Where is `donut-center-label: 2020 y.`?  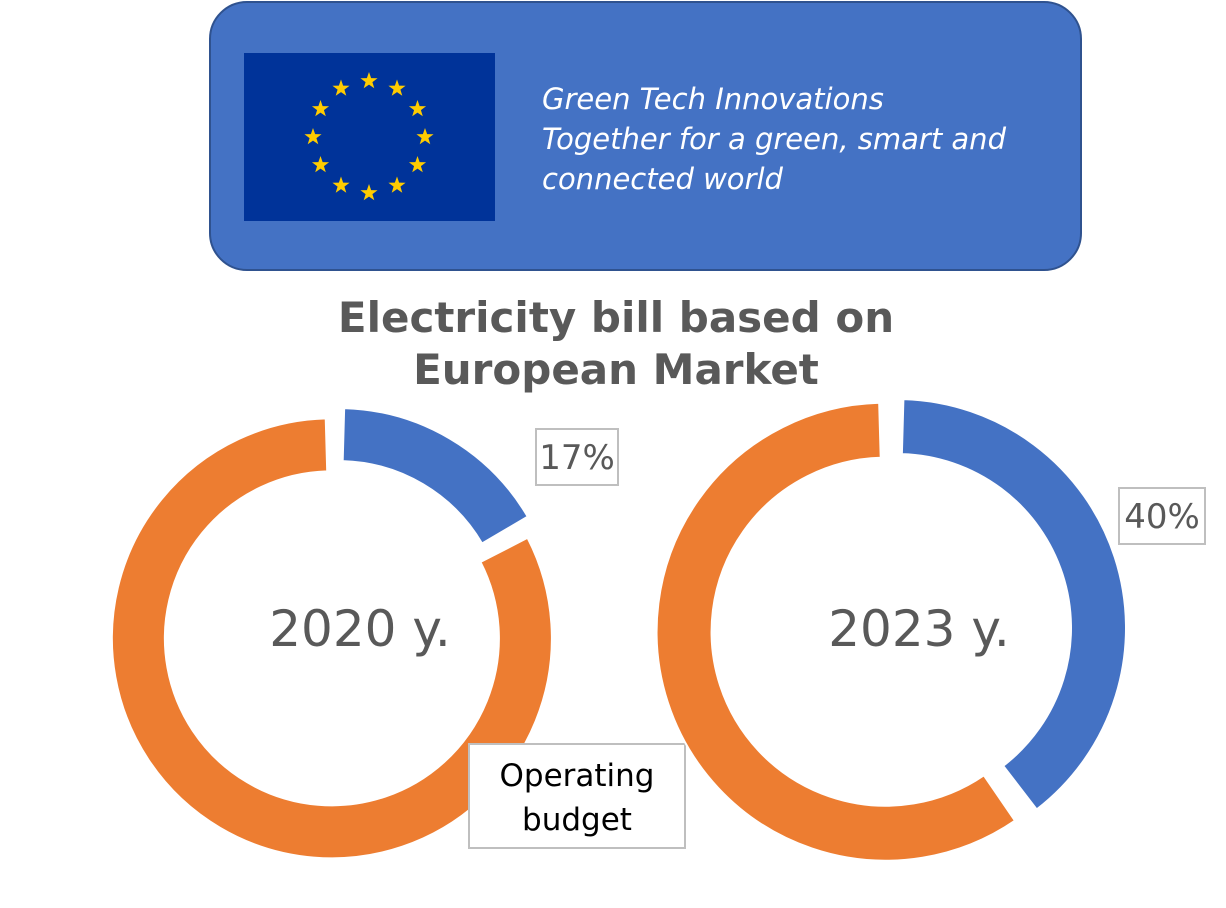
donut-center-label: 2020 y. is located at coordinates (360, 629).